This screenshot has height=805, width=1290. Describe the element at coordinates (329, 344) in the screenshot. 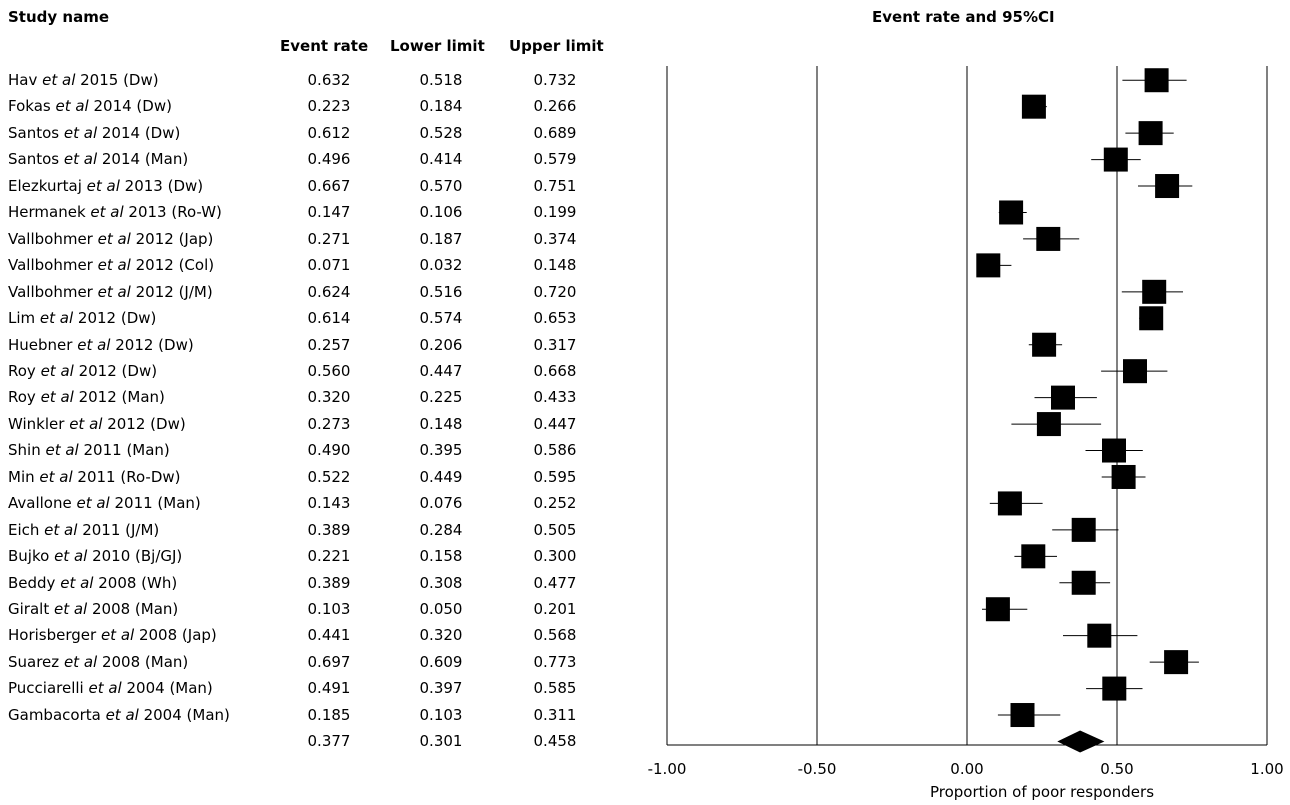

I see `event-rate-cell: 0.257` at that location.